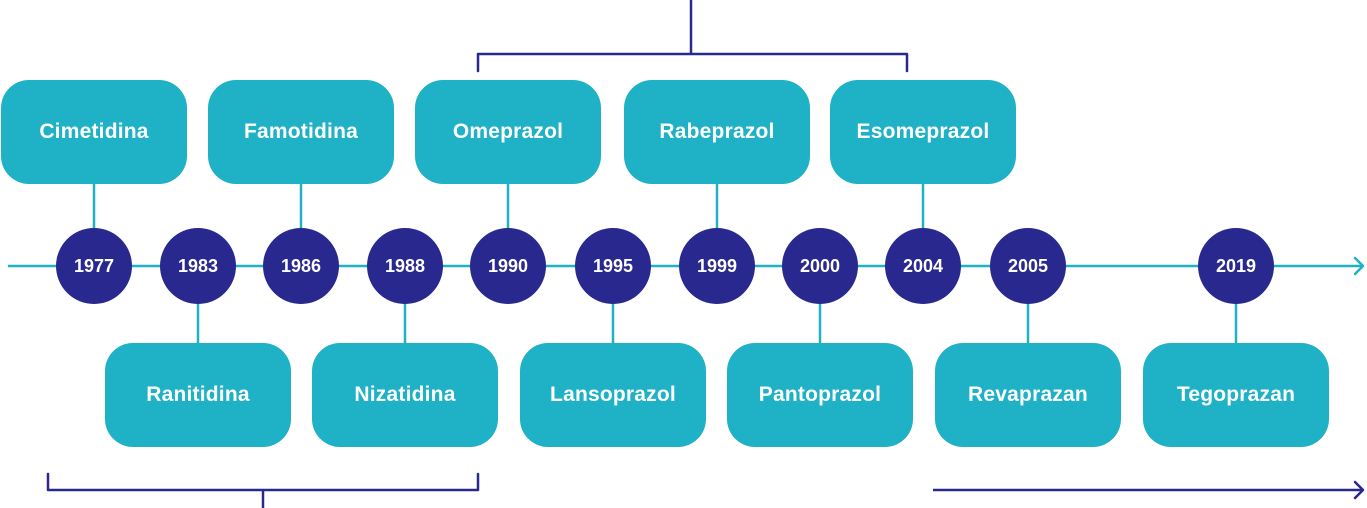 This screenshot has height=508, width=1367. I want to click on year-node-1988: 1988, so click(405, 266).